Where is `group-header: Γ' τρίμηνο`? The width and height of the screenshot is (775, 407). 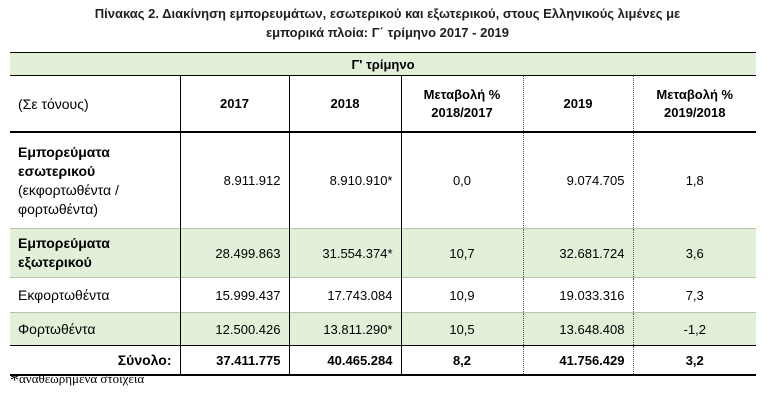
group-header: Γ' τρίμηνο is located at coordinates (383, 64).